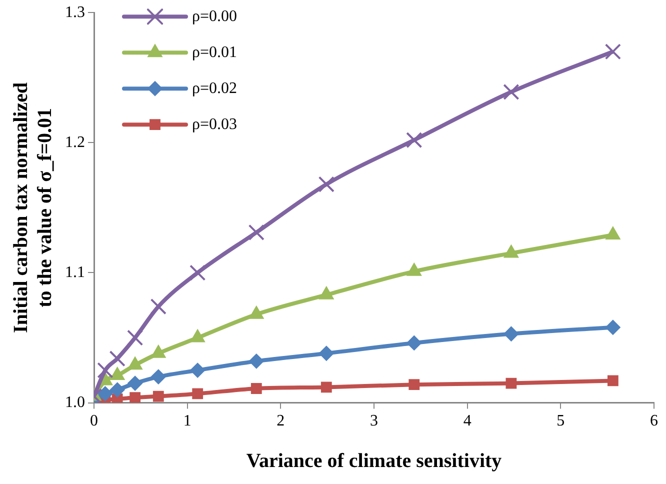  I want to click on x-tick-label: 5, so click(560, 421).